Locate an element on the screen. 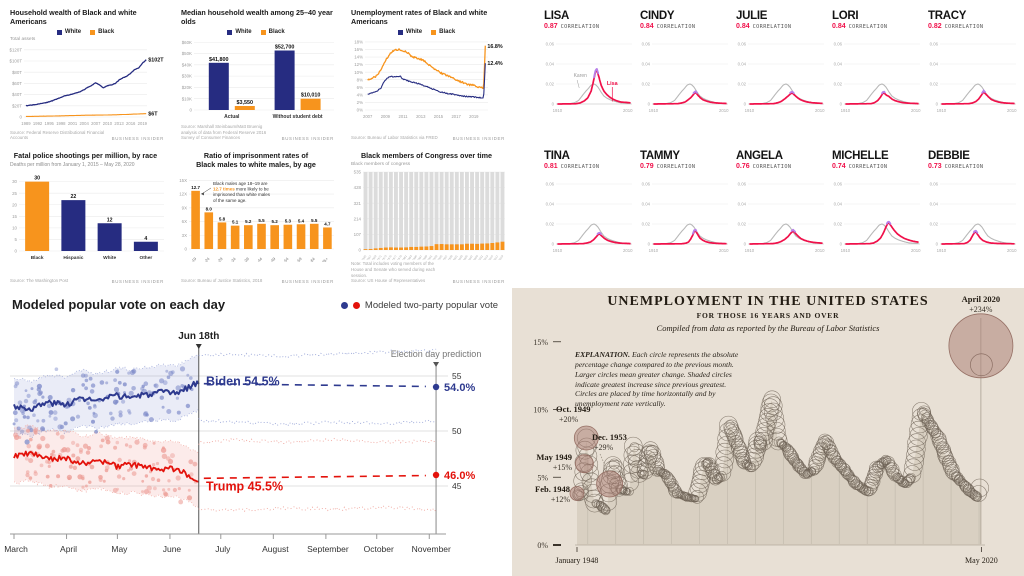 The height and width of the screenshot is (576, 1024). correlation-row: 0.73 CORRELATION is located at coordinates (975, 166).